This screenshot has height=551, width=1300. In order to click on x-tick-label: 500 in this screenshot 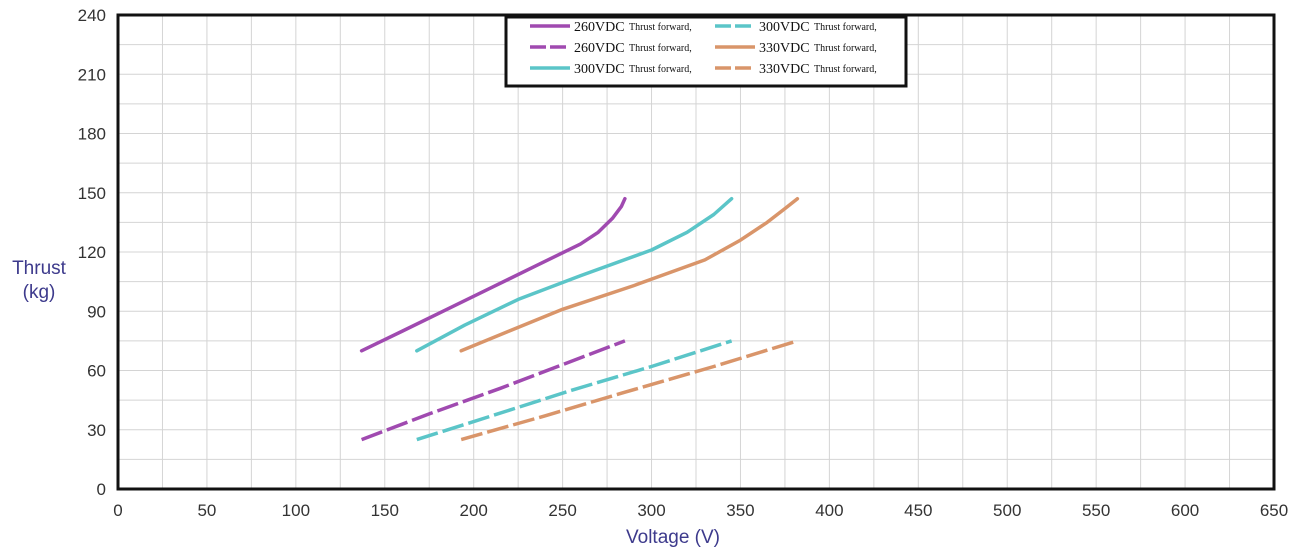, I will do `click(1007, 510)`.